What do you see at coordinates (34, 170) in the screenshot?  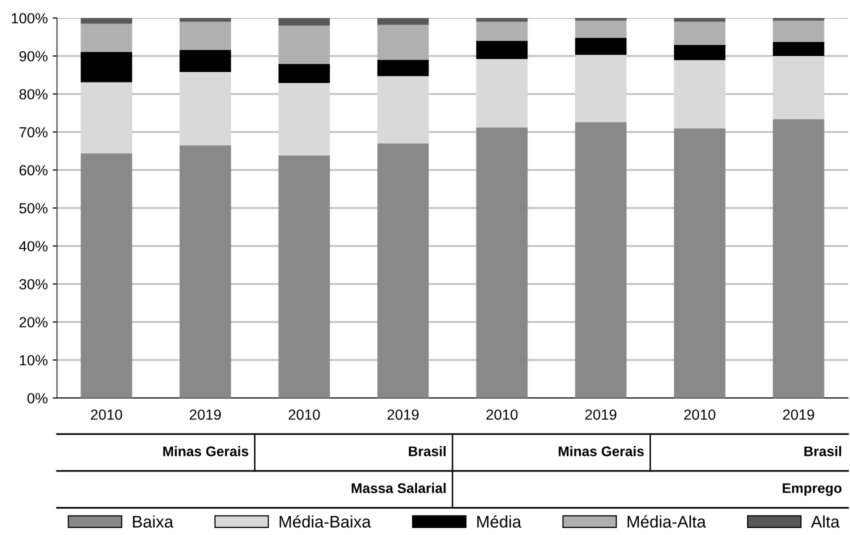 I see `y-tick-label: 60%` at bounding box center [34, 170].